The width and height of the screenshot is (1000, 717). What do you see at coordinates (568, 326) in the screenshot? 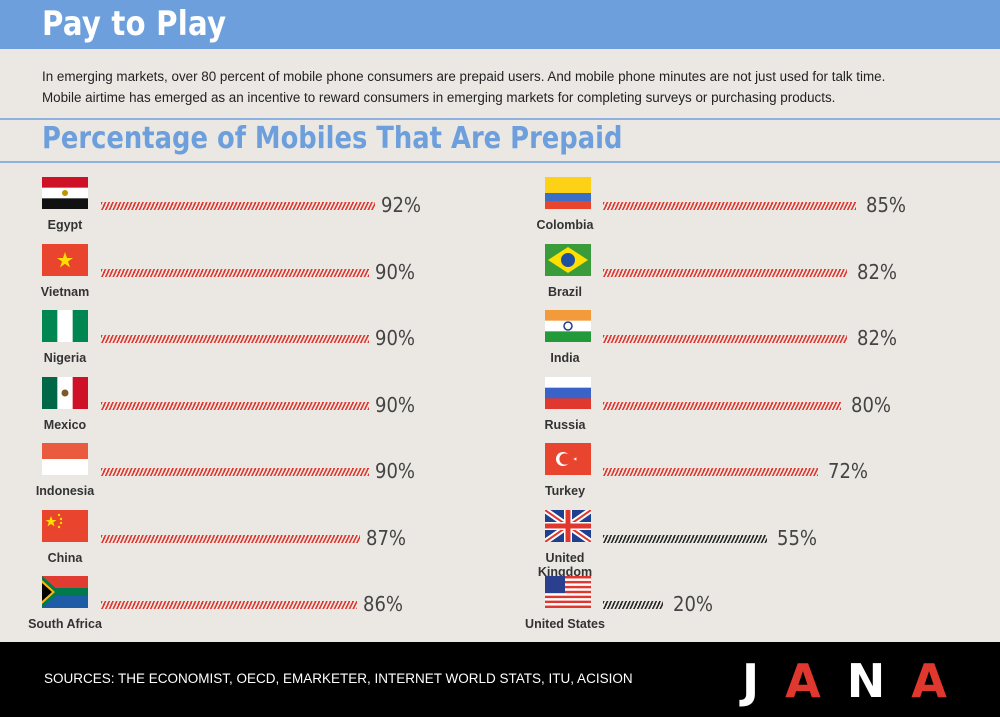
I see `flag-india-icon` at bounding box center [568, 326].